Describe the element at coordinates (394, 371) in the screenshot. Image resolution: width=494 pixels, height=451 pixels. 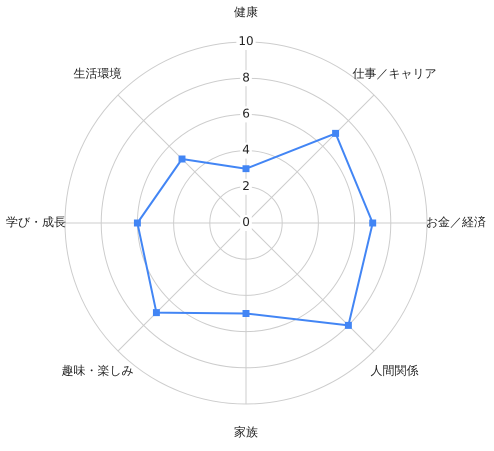
I see `spoke-label: 人間関係` at that location.